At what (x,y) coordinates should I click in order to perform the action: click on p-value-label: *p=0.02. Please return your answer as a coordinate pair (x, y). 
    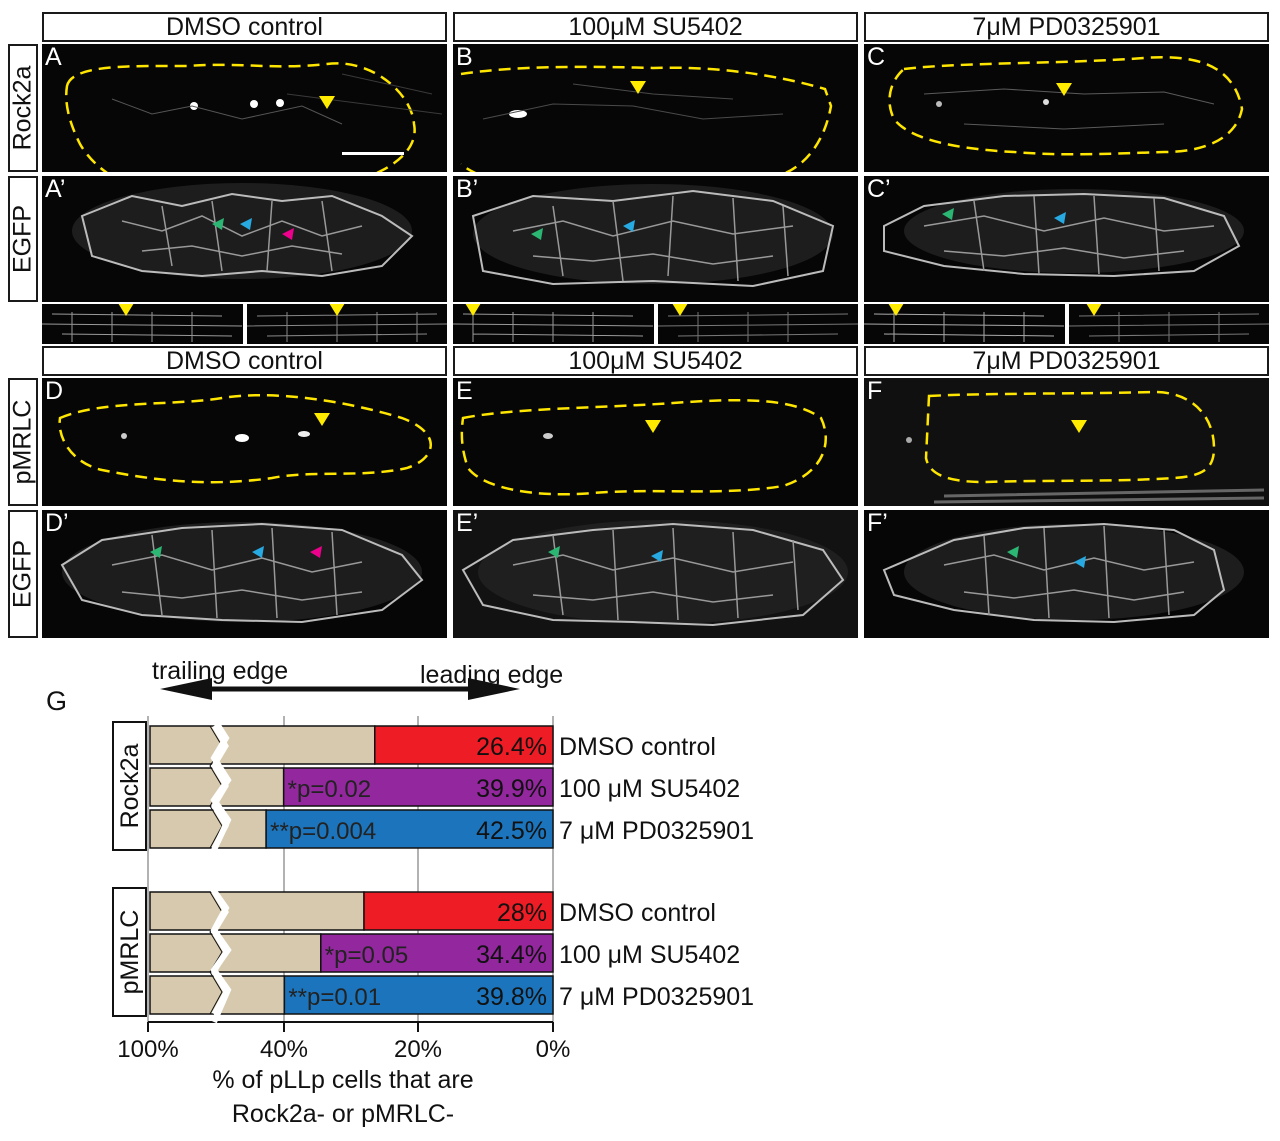
    Looking at the image, I should click on (329, 789).